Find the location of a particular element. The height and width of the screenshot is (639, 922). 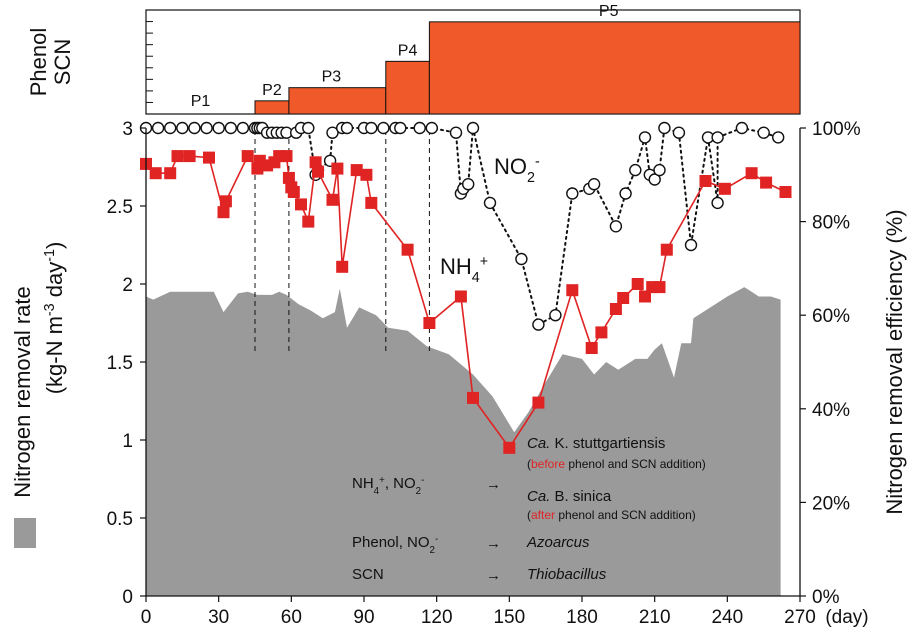

x-tick-label: 240 is located at coordinates (727, 617).